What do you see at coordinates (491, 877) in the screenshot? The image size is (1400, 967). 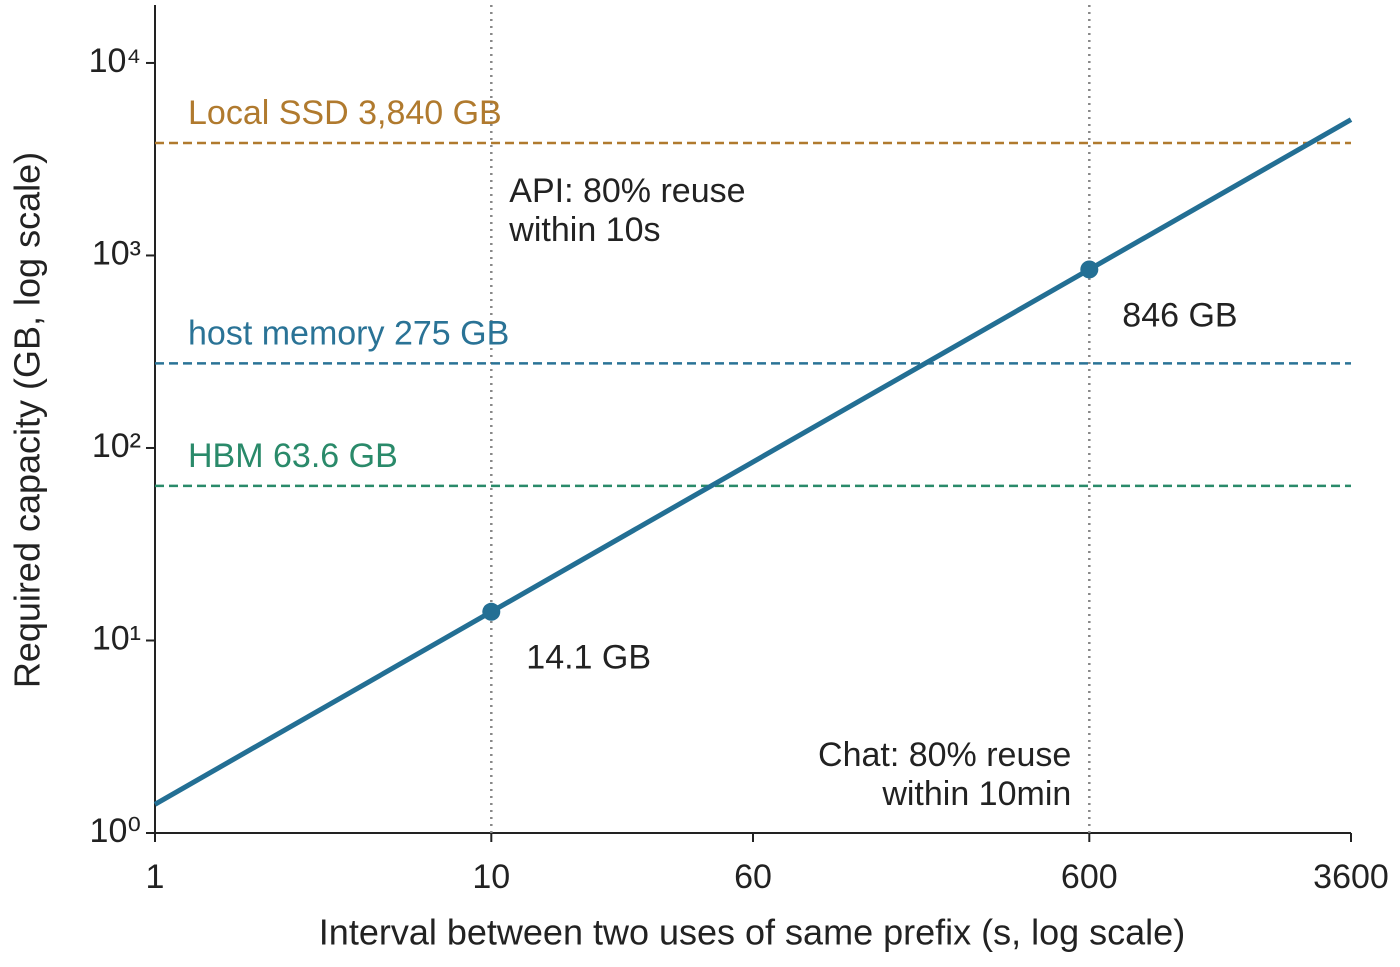 I see `x-tick-label: 10` at bounding box center [491, 877].